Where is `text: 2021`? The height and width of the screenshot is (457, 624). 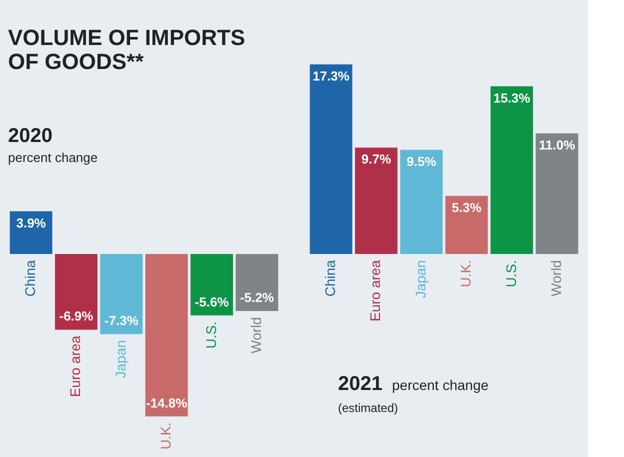 text: 2021 is located at coordinates (360, 384).